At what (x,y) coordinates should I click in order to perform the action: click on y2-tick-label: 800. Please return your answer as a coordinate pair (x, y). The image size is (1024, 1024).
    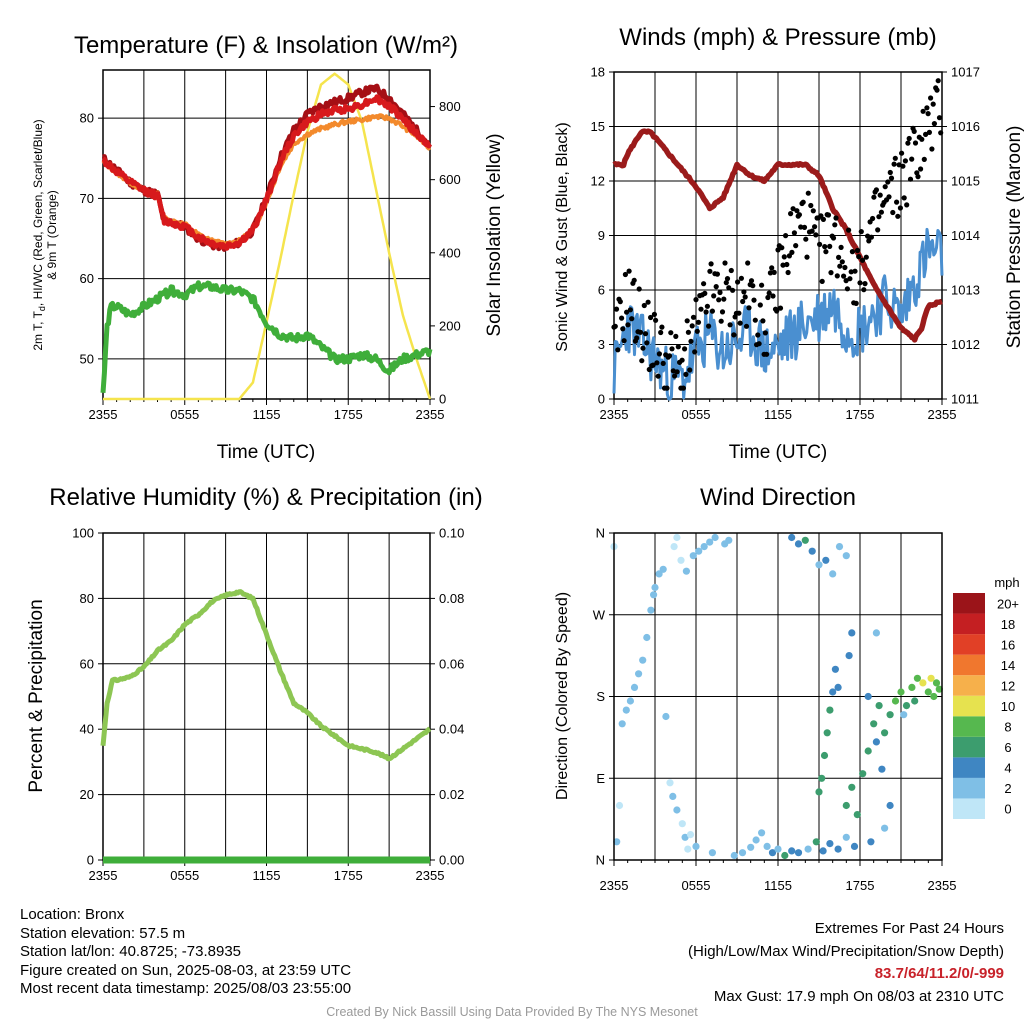
    Looking at the image, I should click on (450, 106).